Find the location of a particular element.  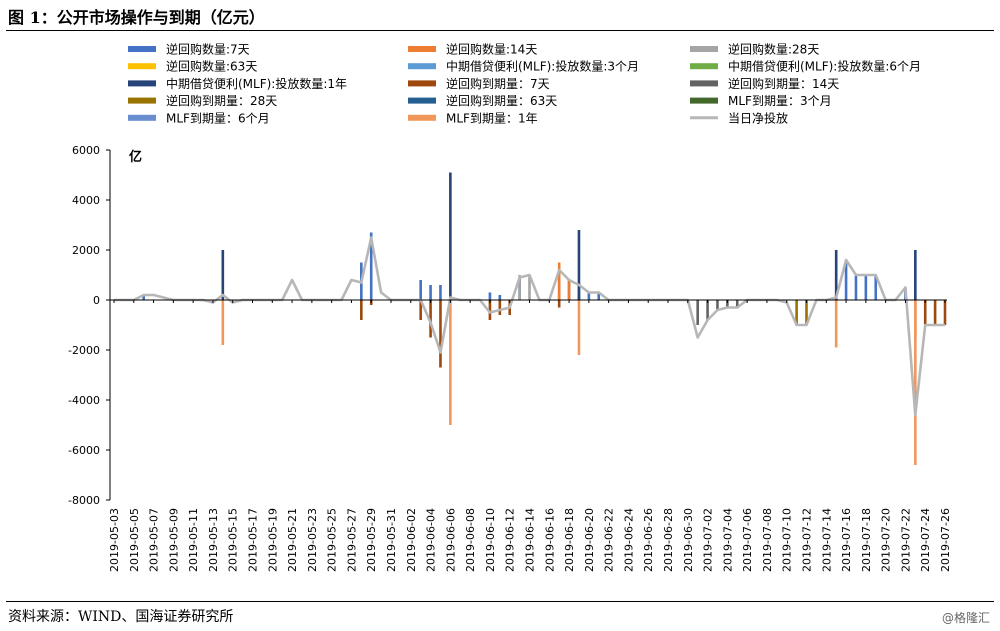

legend-item: 逆回购到期量：14天 is located at coordinates (764, 83).